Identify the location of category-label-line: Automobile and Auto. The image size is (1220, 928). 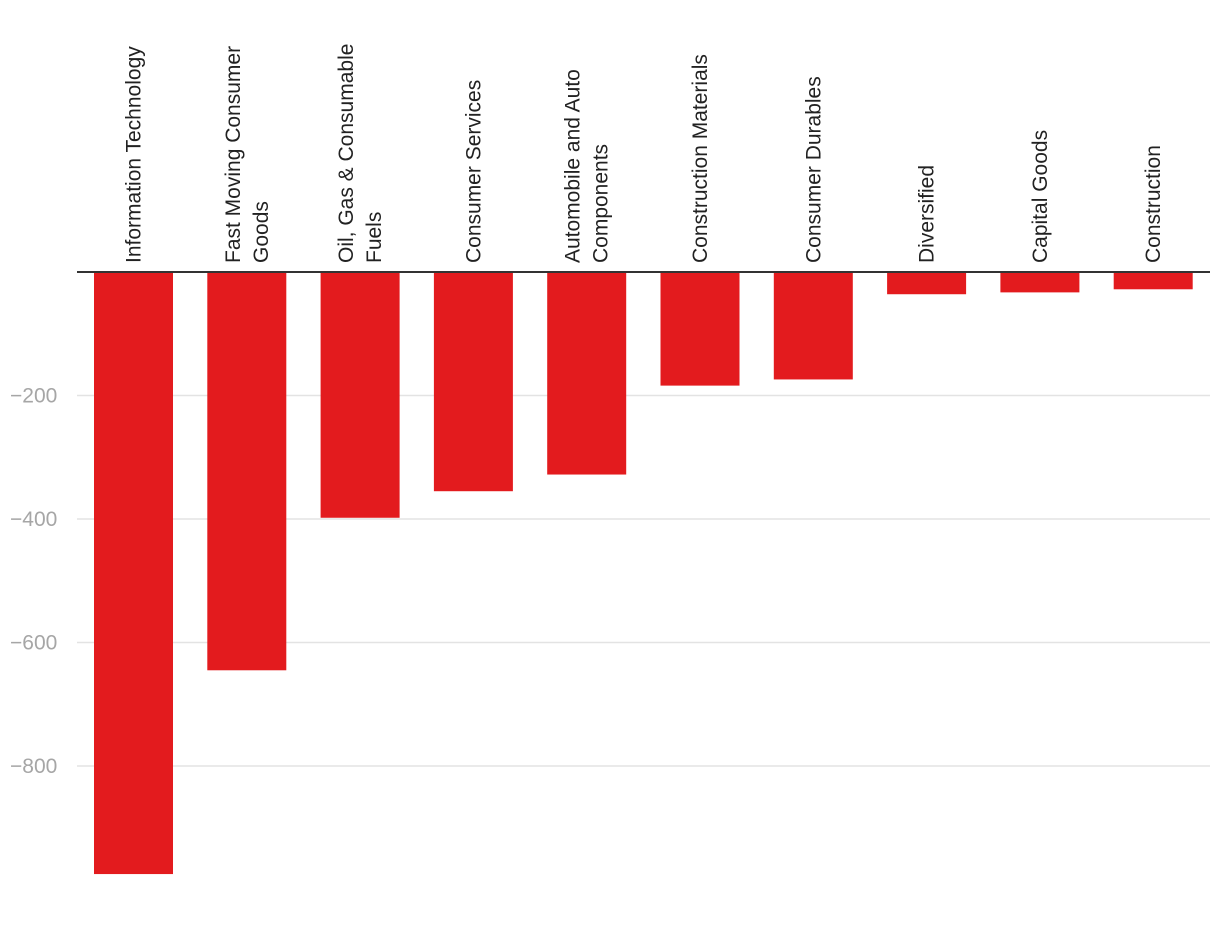
(573, 166).